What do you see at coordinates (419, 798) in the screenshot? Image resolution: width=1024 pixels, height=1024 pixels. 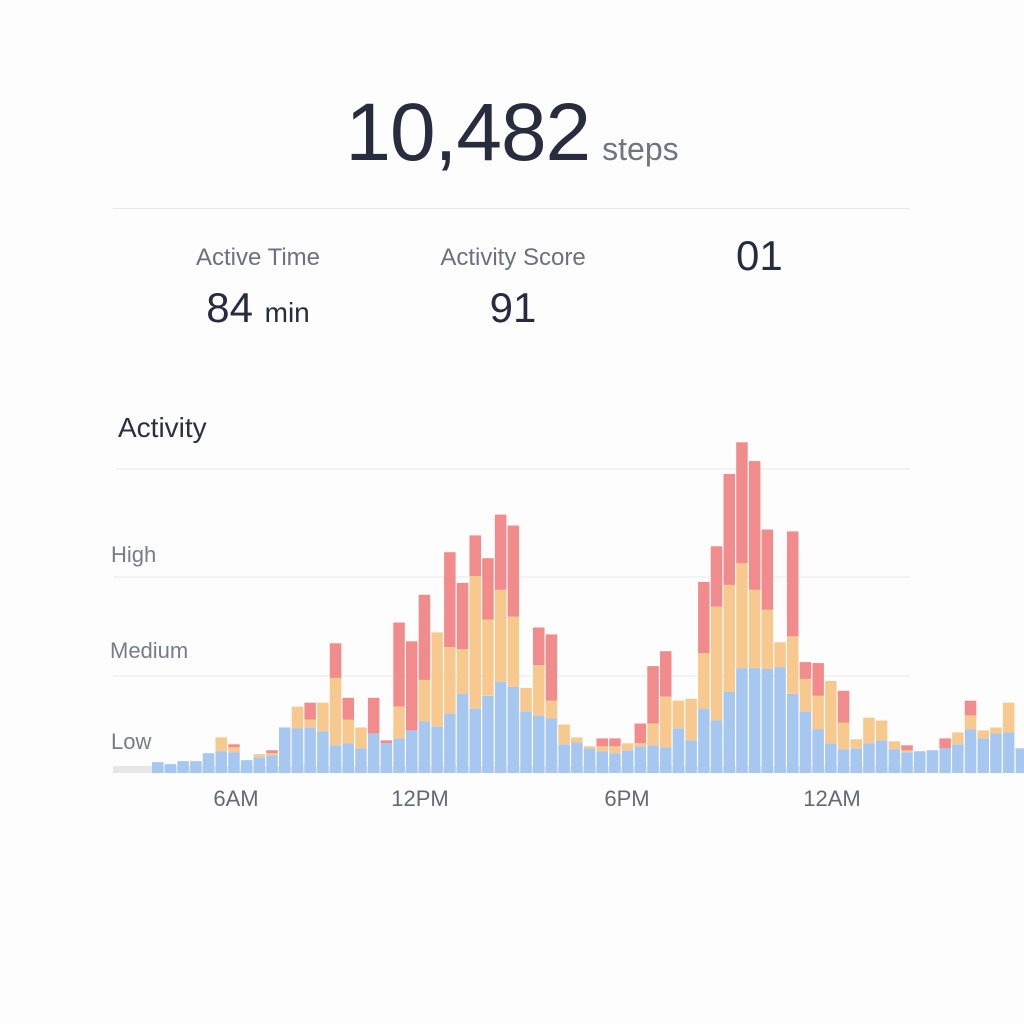 I see `xtick-12pm: 12PM` at bounding box center [419, 798].